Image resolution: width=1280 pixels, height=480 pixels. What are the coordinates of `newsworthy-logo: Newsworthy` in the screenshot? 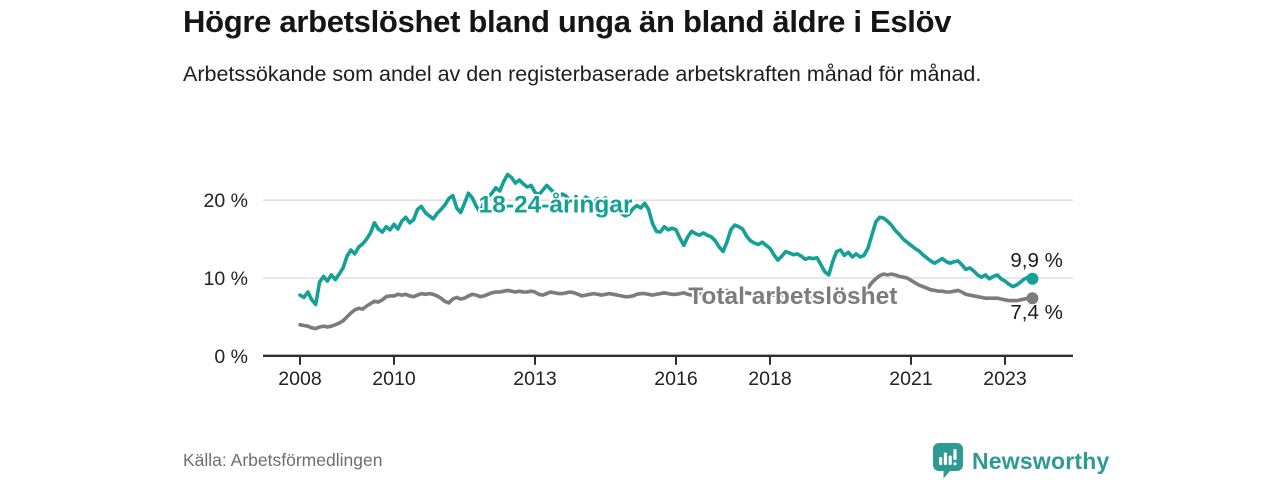 It's located at (1021, 461).